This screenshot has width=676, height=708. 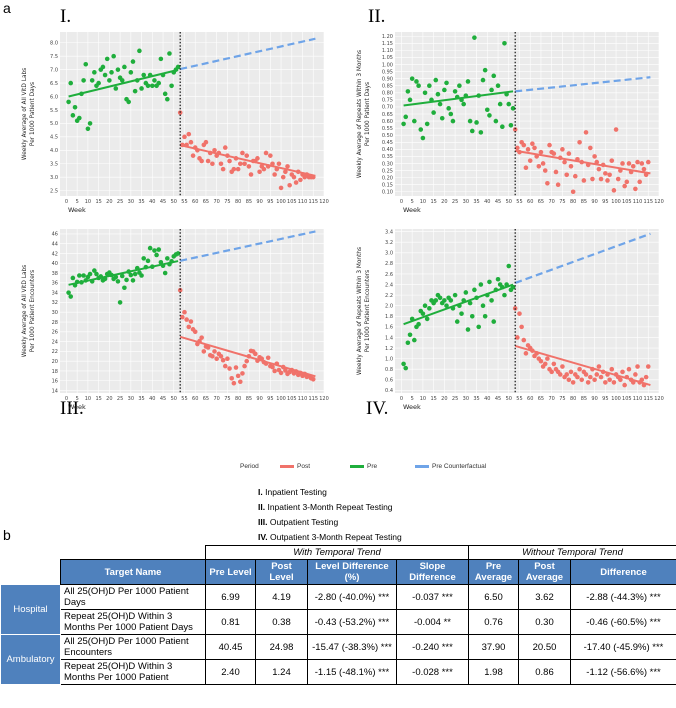 I want to click on x-tick-label: 10, so click(x=88, y=399).